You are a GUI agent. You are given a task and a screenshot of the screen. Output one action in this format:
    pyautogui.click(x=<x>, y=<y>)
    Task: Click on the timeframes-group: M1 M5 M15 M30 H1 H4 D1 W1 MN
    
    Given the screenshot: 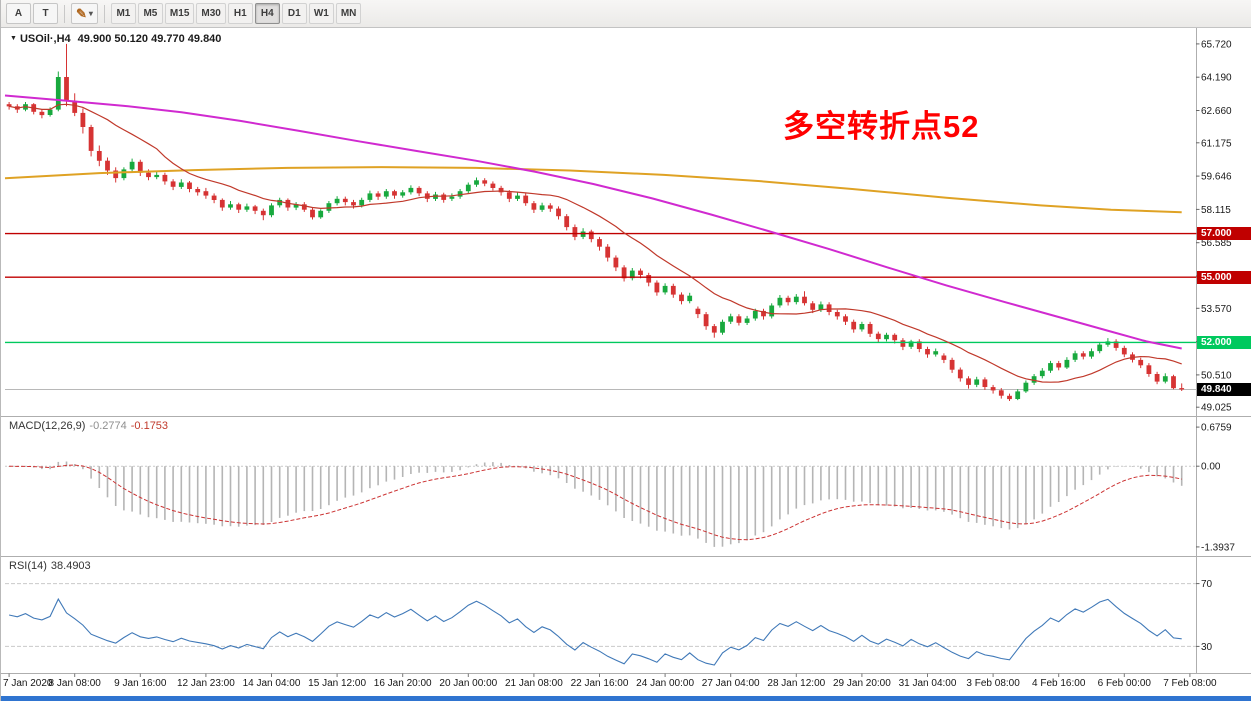 What is the action you would take?
    pyautogui.click(x=236, y=13)
    